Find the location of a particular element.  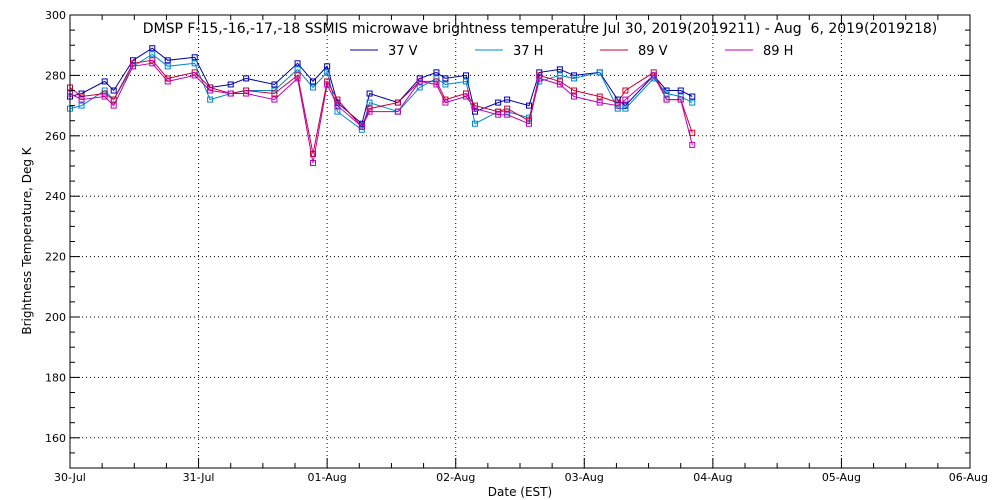

x-tick-label: 04-Aug is located at coordinates (712, 477).